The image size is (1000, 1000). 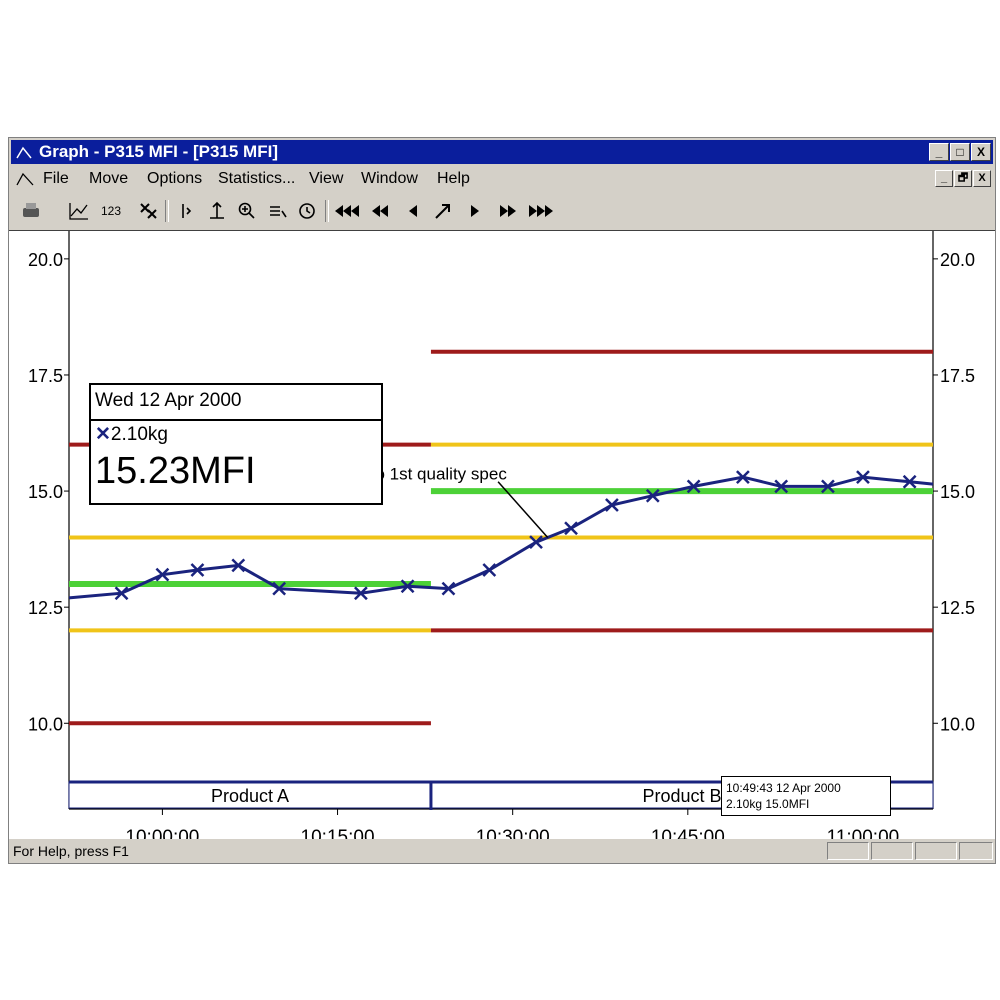 What do you see at coordinates (307, 211) in the screenshot?
I see `clock-icon` at bounding box center [307, 211].